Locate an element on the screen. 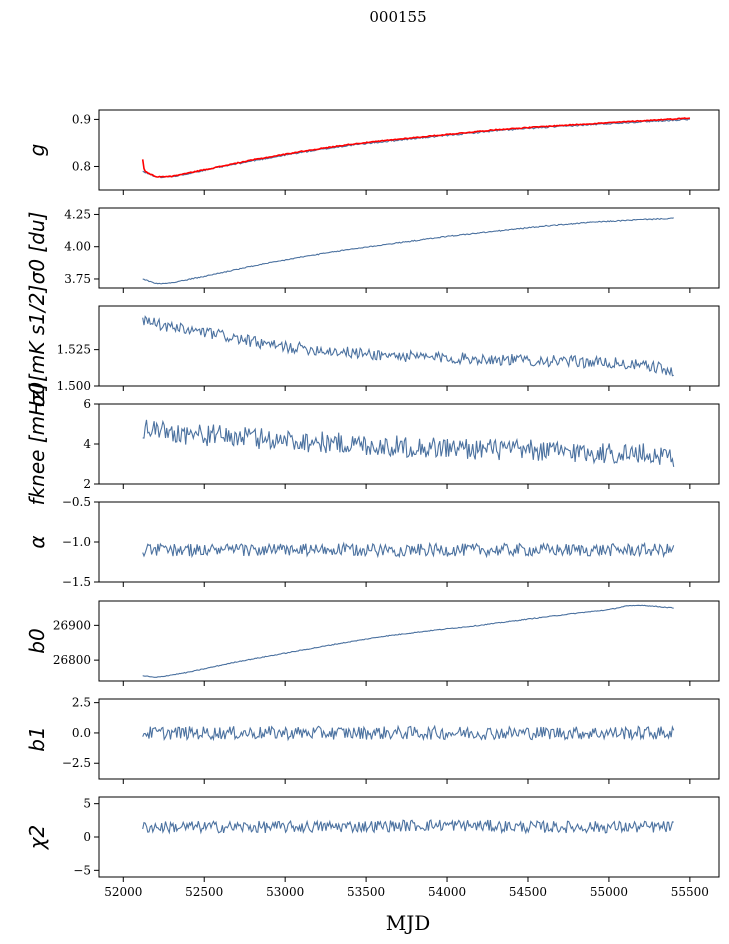 This screenshot has width=729, height=944. y-axis-label: b0 is located at coordinates (37, 640).